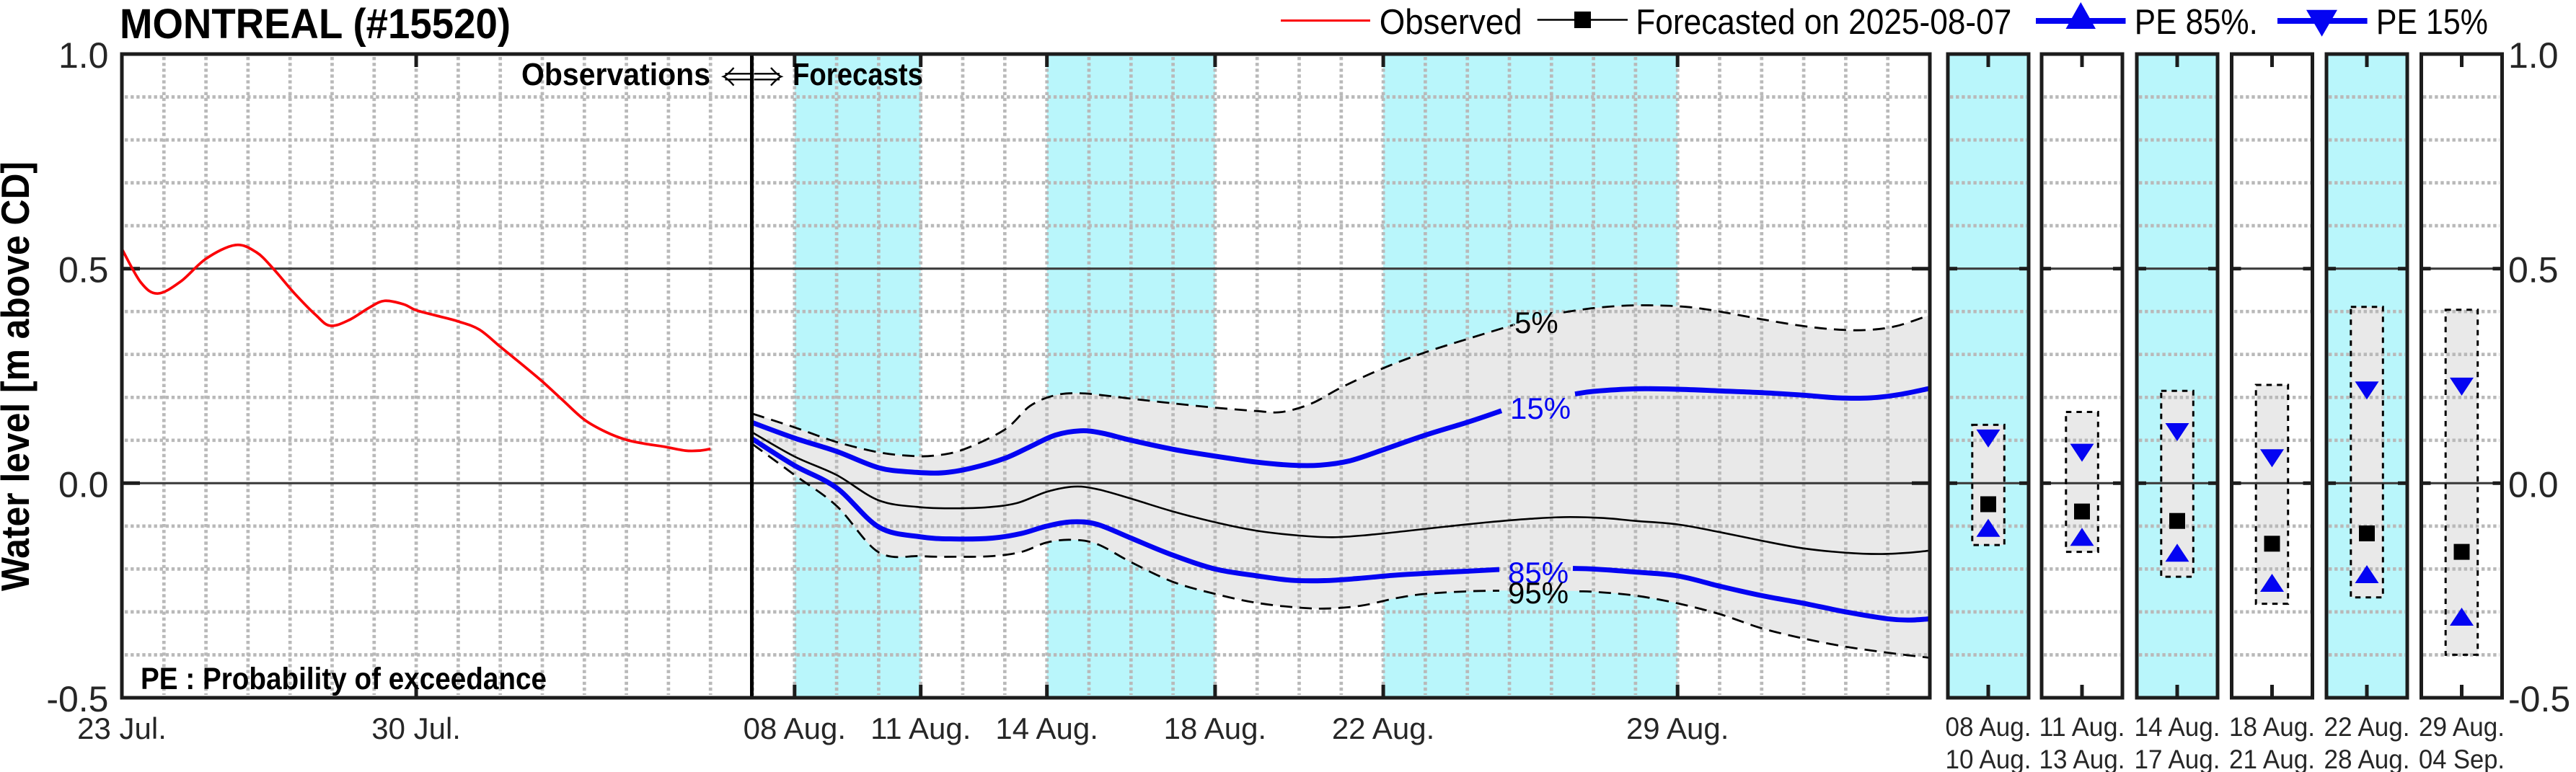 The height and width of the screenshot is (772, 2576). I want to click on svg-text: 21 Aug., so click(2272, 758).